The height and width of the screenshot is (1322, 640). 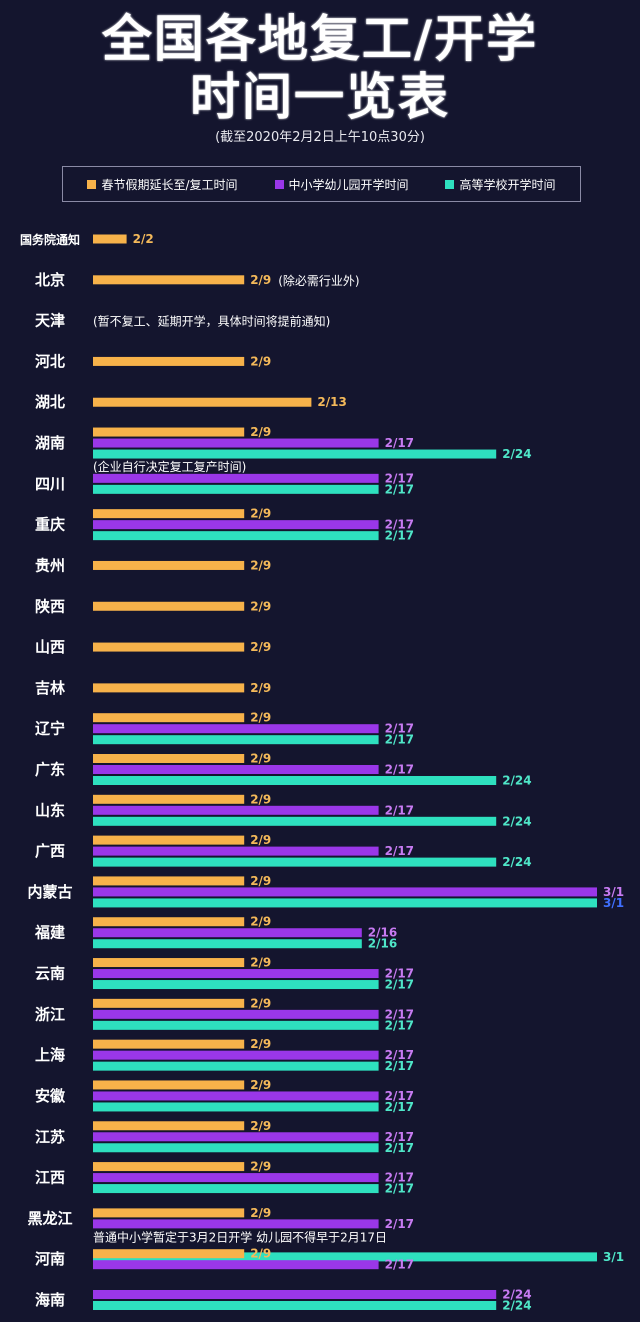 I want to click on row-note: (暂不复工、延期开学，具体时间将提前通知), so click(x=211, y=321).